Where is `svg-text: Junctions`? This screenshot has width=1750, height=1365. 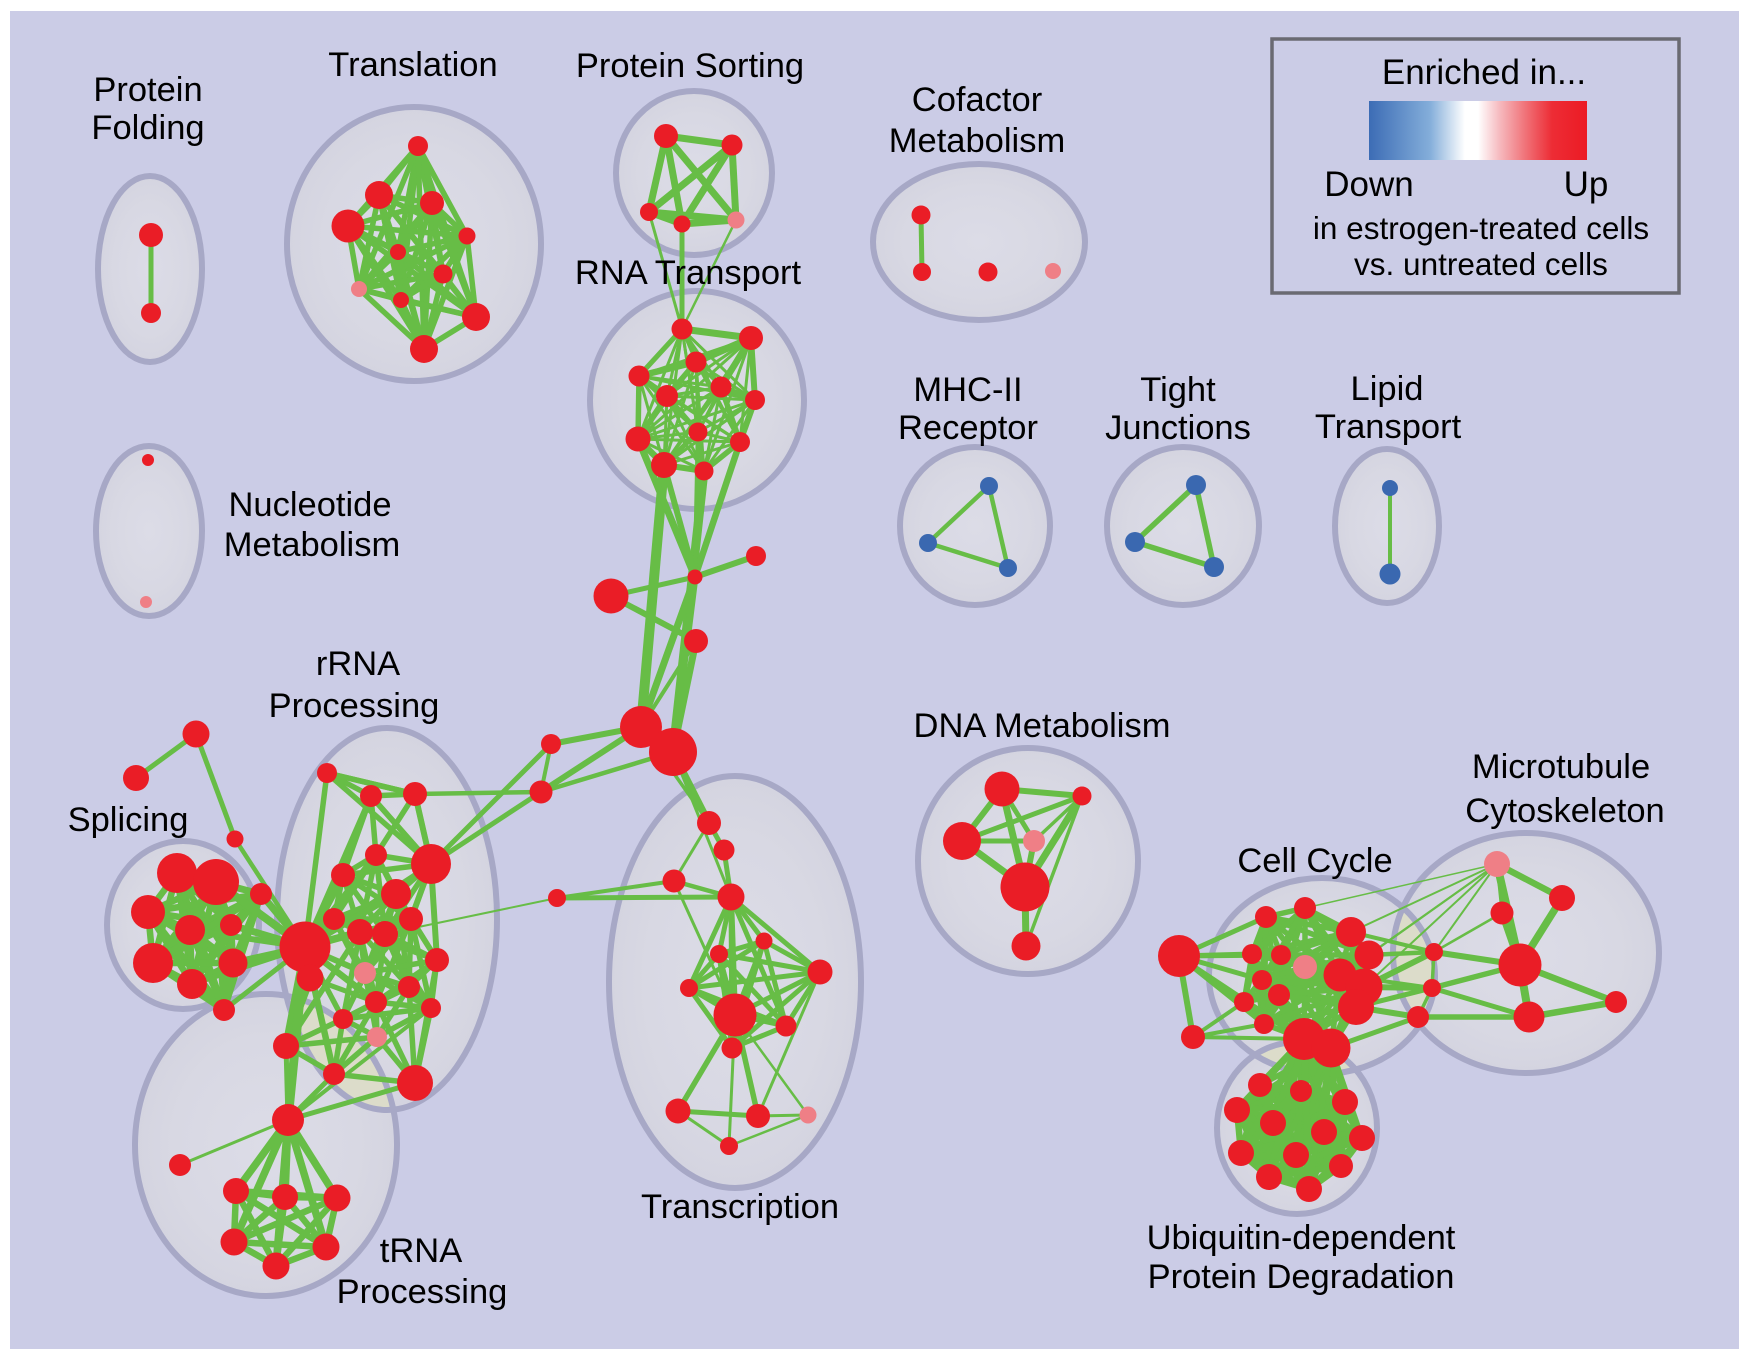
svg-text: Junctions is located at coordinates (1178, 428).